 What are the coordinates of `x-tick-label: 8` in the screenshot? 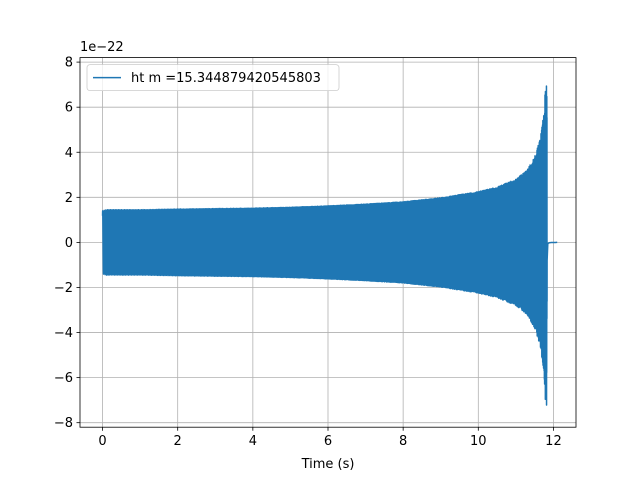 It's located at (403, 441).